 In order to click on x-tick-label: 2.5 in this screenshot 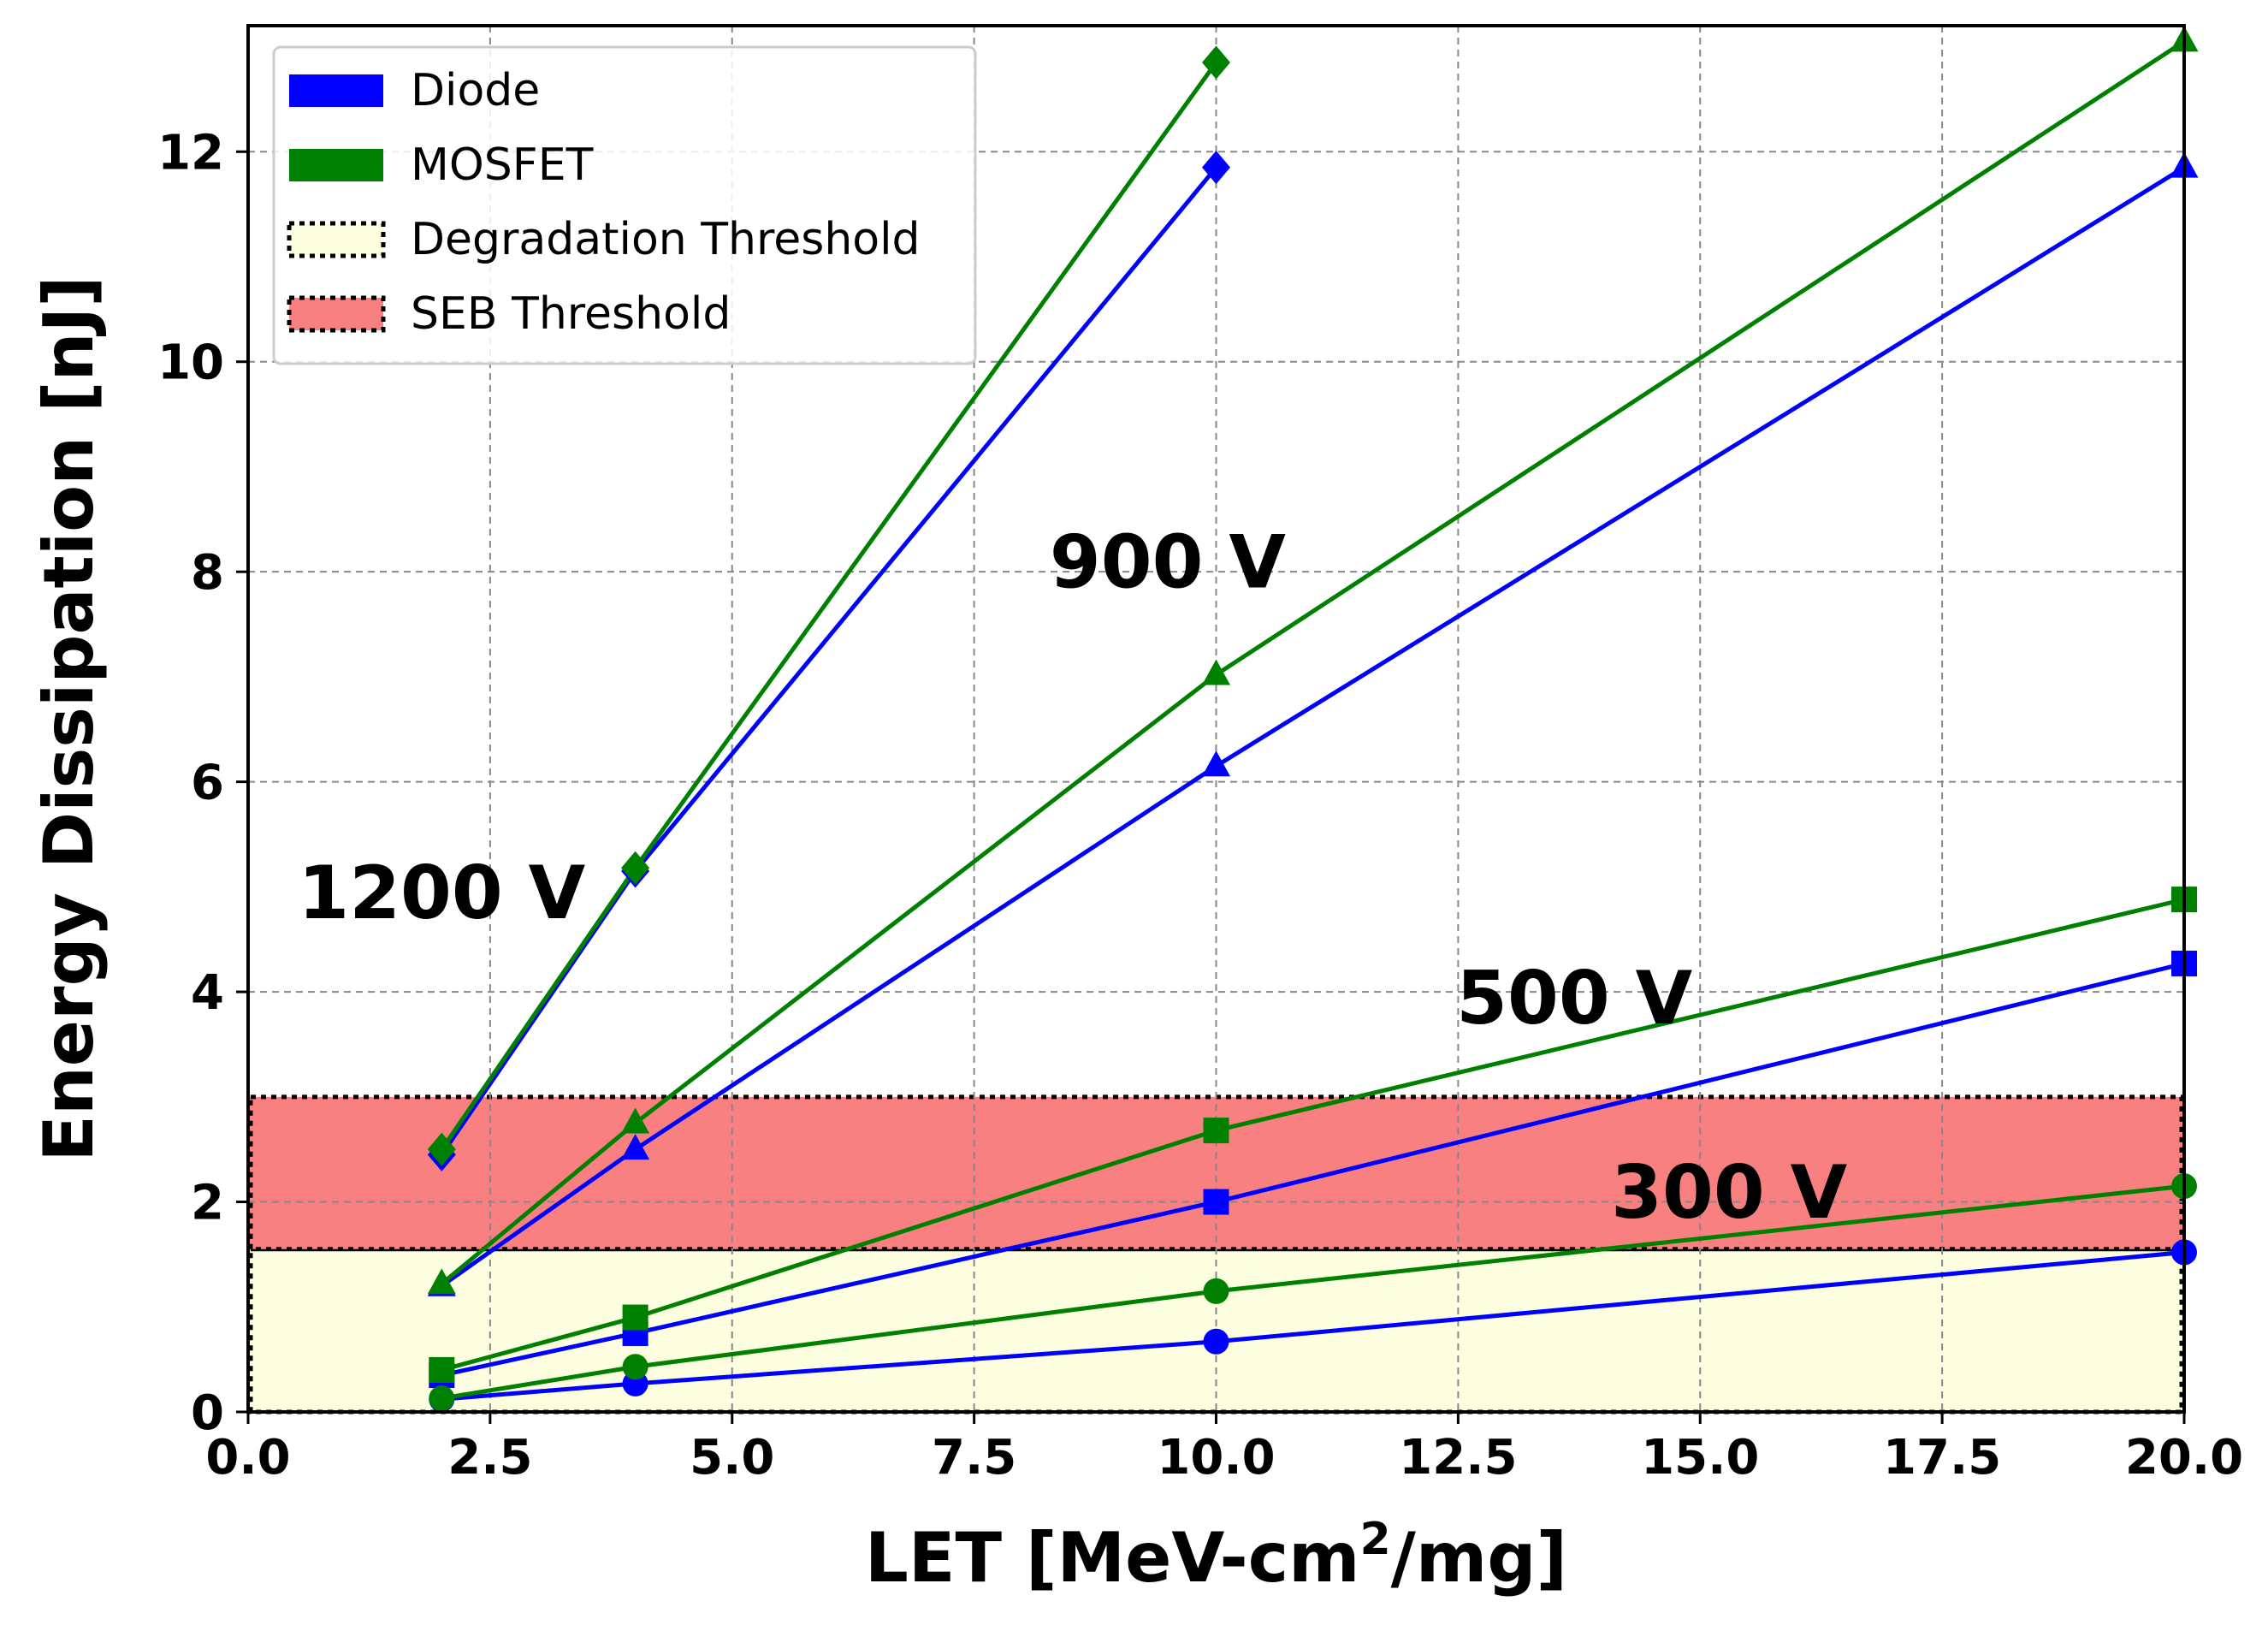, I will do `click(489, 1458)`.